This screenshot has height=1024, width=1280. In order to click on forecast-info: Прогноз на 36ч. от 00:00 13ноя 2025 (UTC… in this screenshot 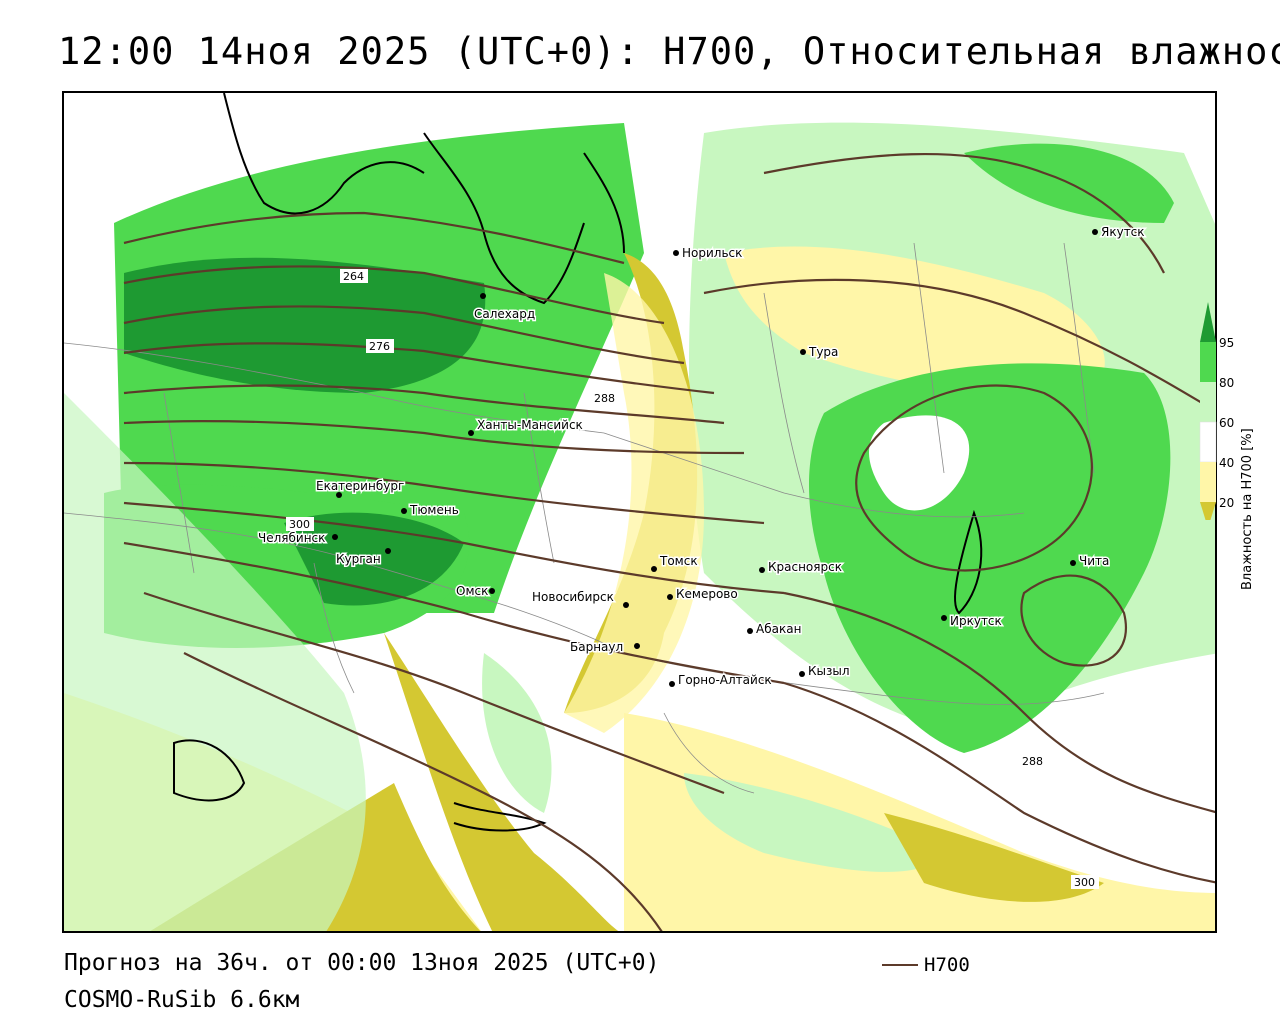, I will do `click(362, 963)`.